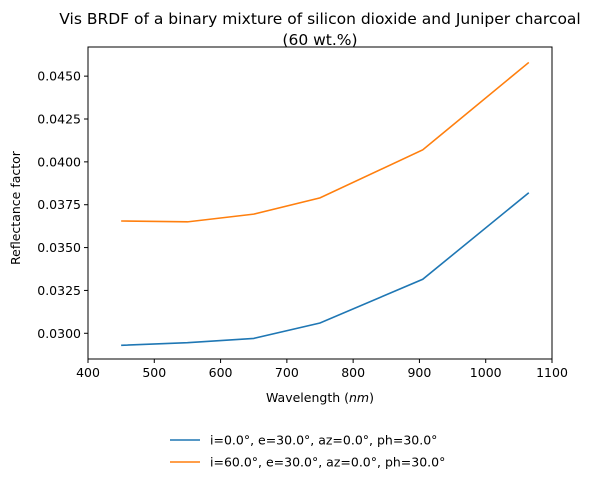 The width and height of the screenshot is (609, 485). I want to click on legend-label-2: i=60.0°, e=30.0°, az=0.0°, ph=30.0°, so click(327, 462).